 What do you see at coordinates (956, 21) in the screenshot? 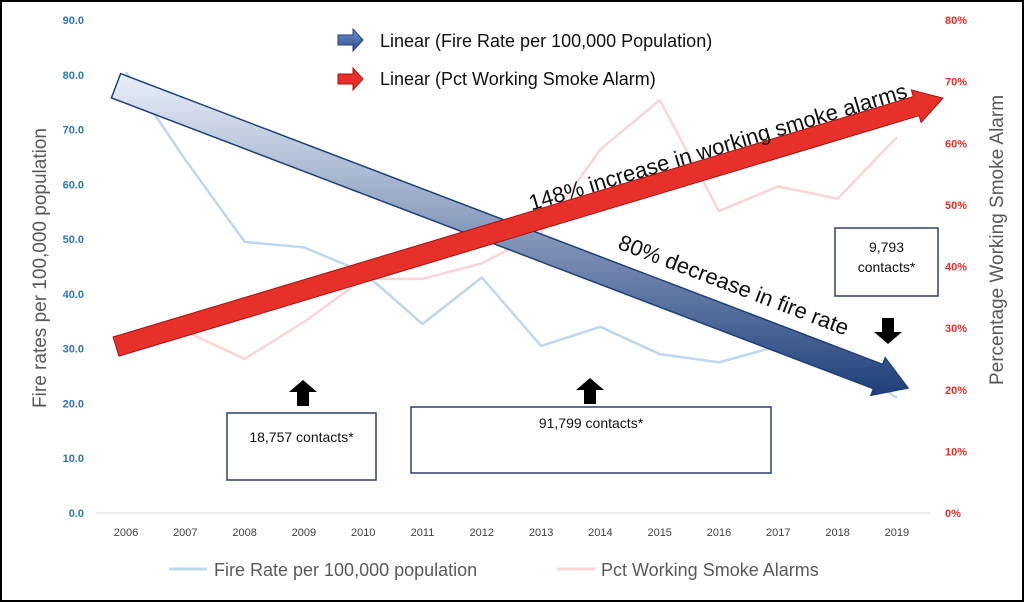
I see `right-tick-label: 80%` at bounding box center [956, 21].